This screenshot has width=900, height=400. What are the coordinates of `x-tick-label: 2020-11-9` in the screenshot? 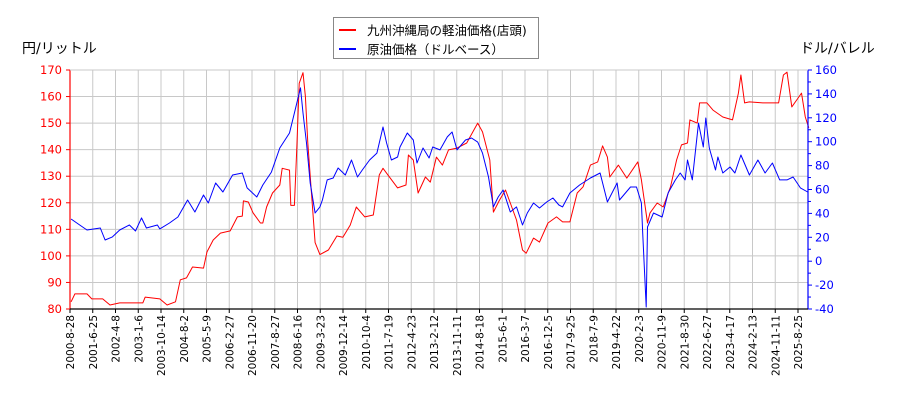 It's located at (663, 342).